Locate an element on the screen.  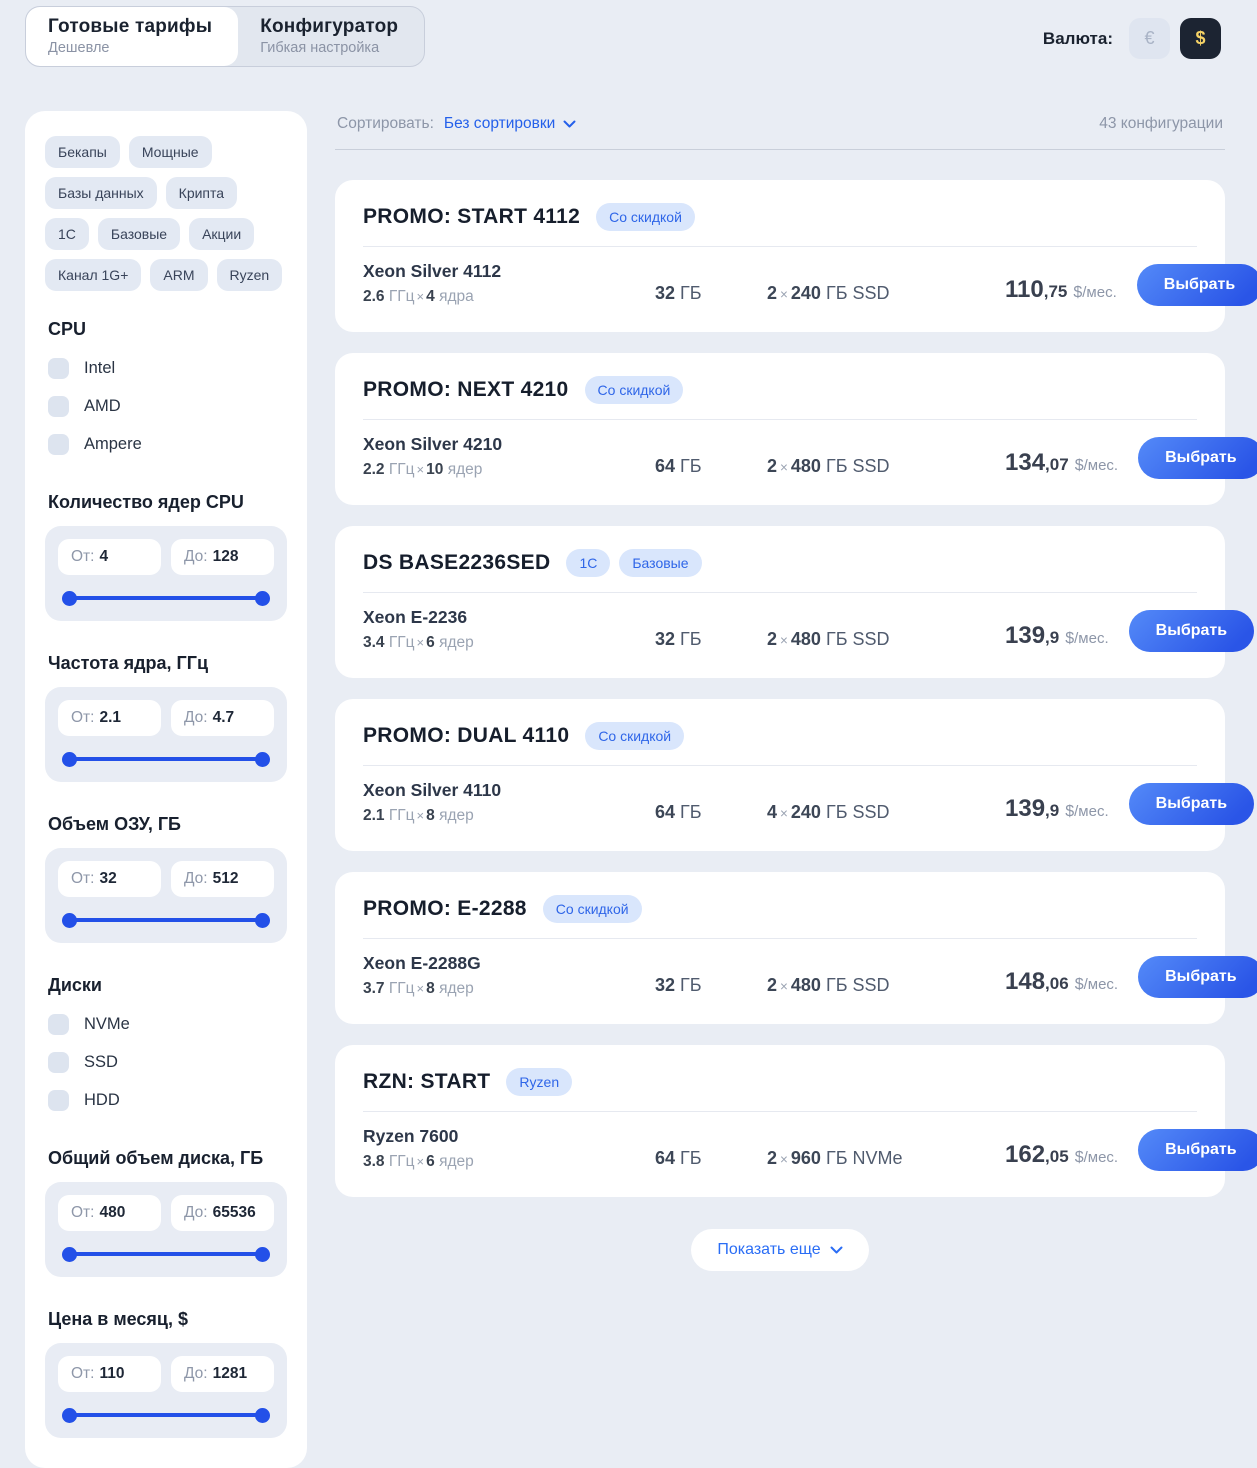
filter-tag: Крипта is located at coordinates (201, 193).